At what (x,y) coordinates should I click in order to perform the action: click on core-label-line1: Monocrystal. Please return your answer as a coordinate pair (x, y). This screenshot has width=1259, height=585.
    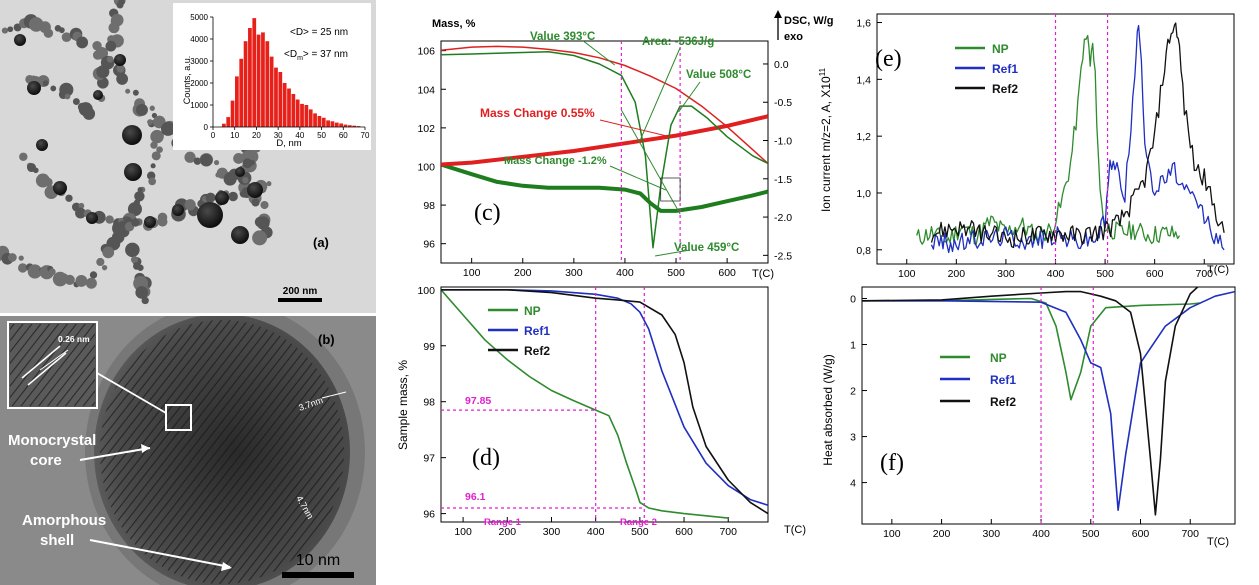
    Looking at the image, I should click on (52, 440).